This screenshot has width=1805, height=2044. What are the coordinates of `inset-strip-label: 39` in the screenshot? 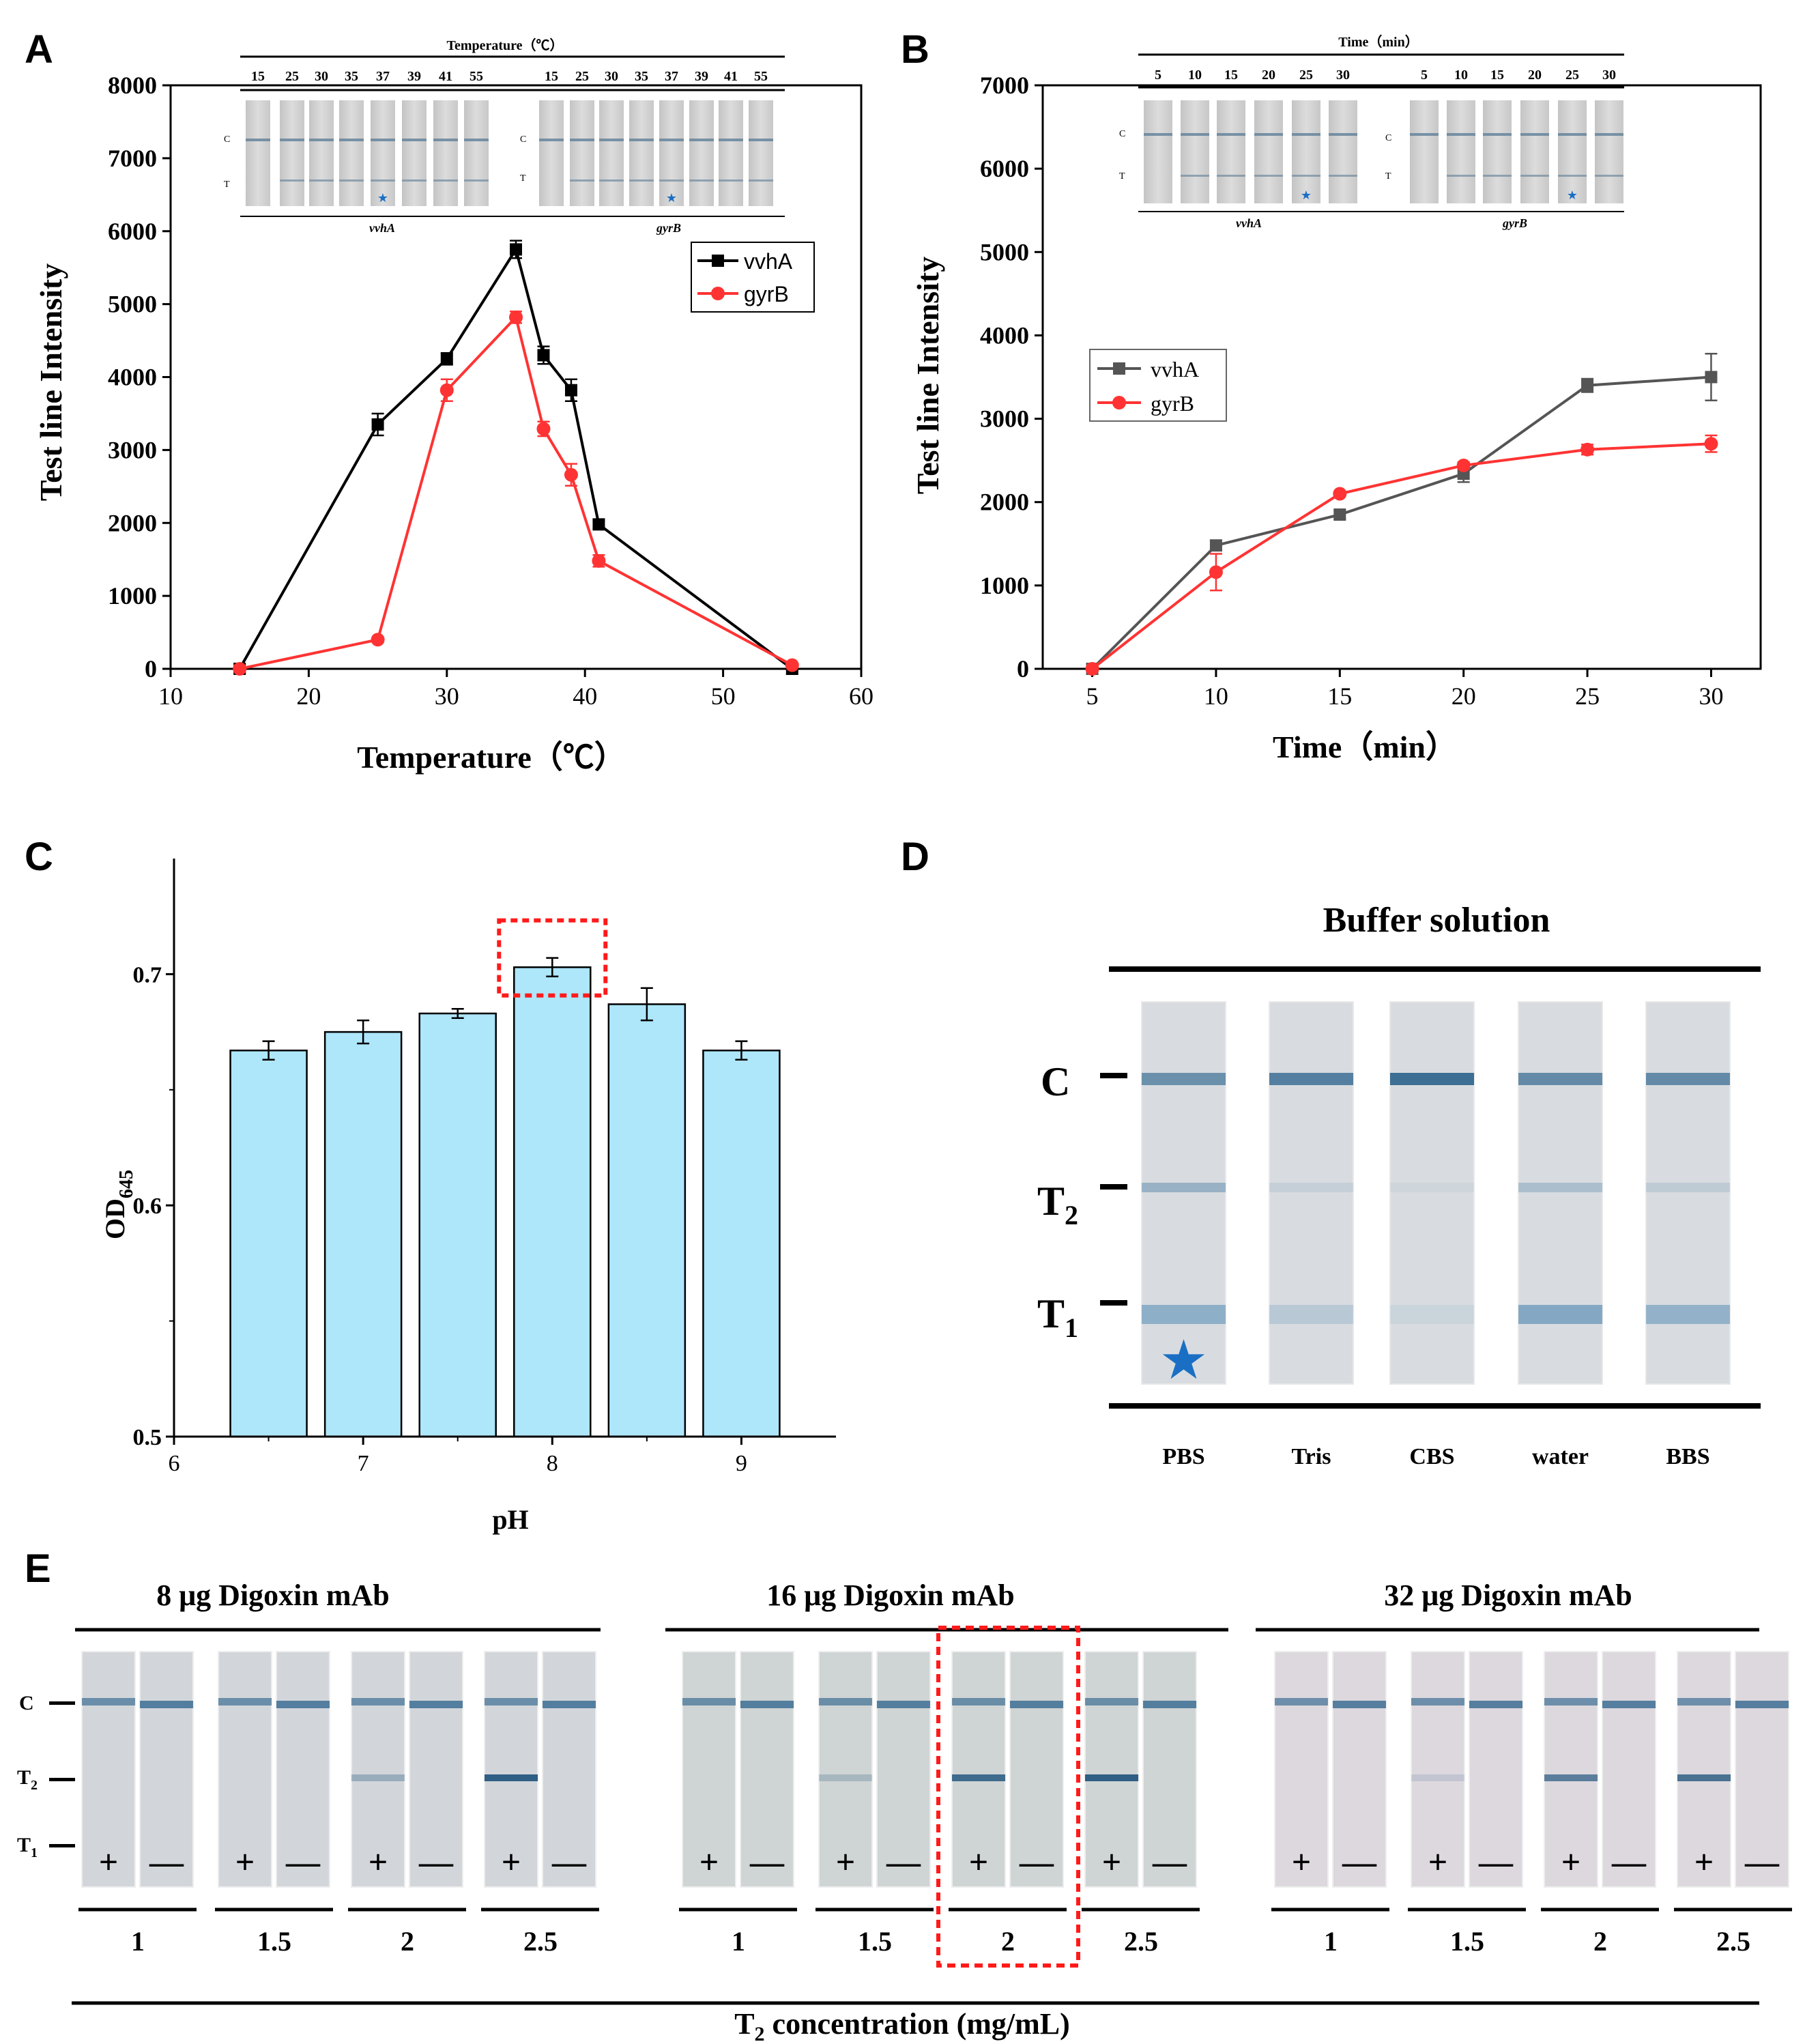 It's located at (414, 76).